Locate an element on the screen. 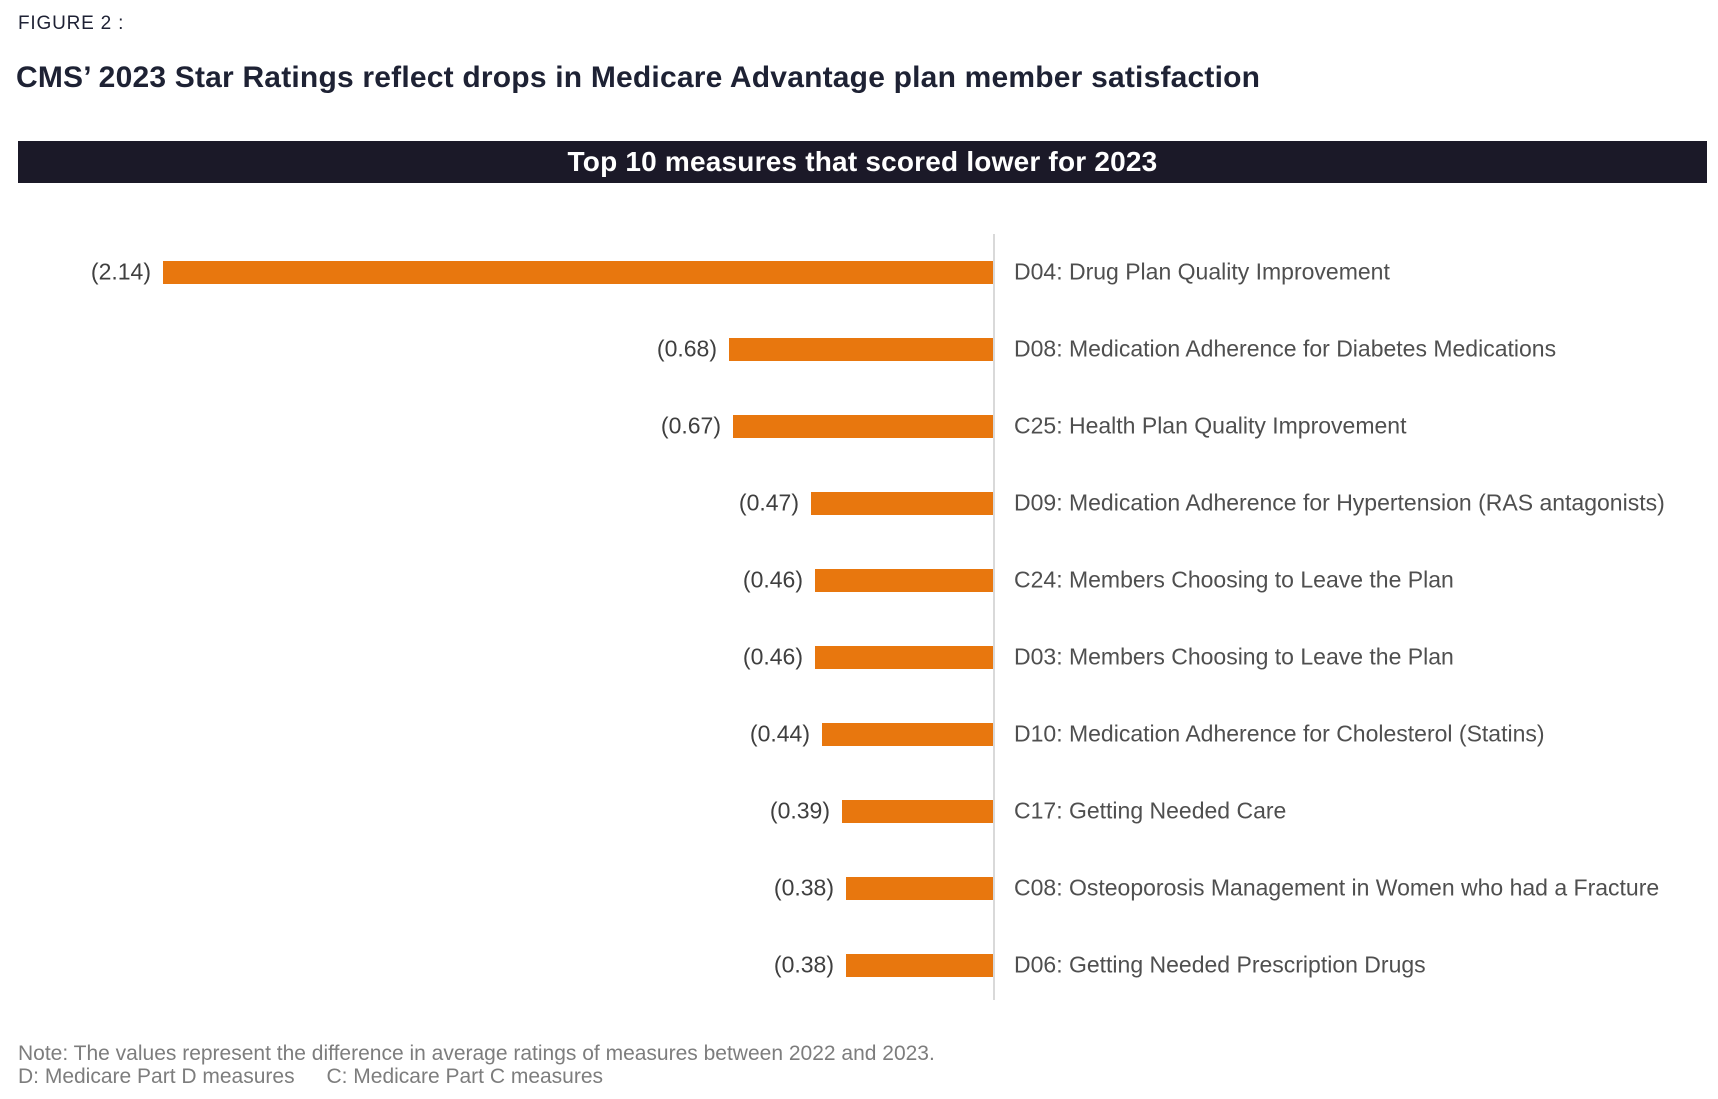  bar-category-label: D04: Drug Plan Quality Improvement is located at coordinates (1202, 271).